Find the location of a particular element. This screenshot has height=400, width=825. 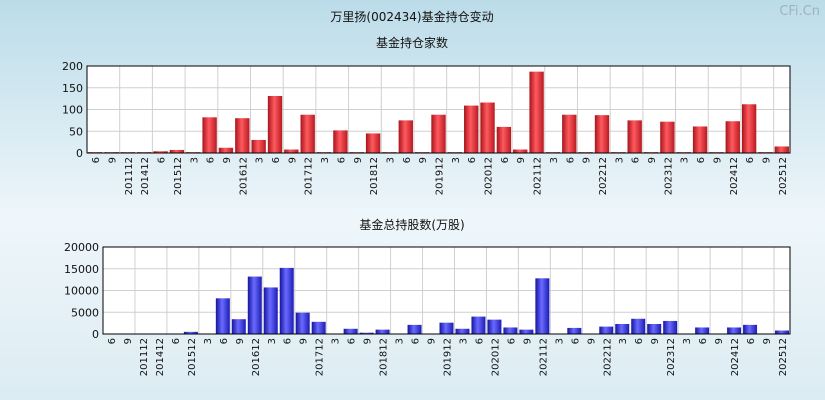

chart2-xtick-label: 202212 is located at coordinates (607, 357).